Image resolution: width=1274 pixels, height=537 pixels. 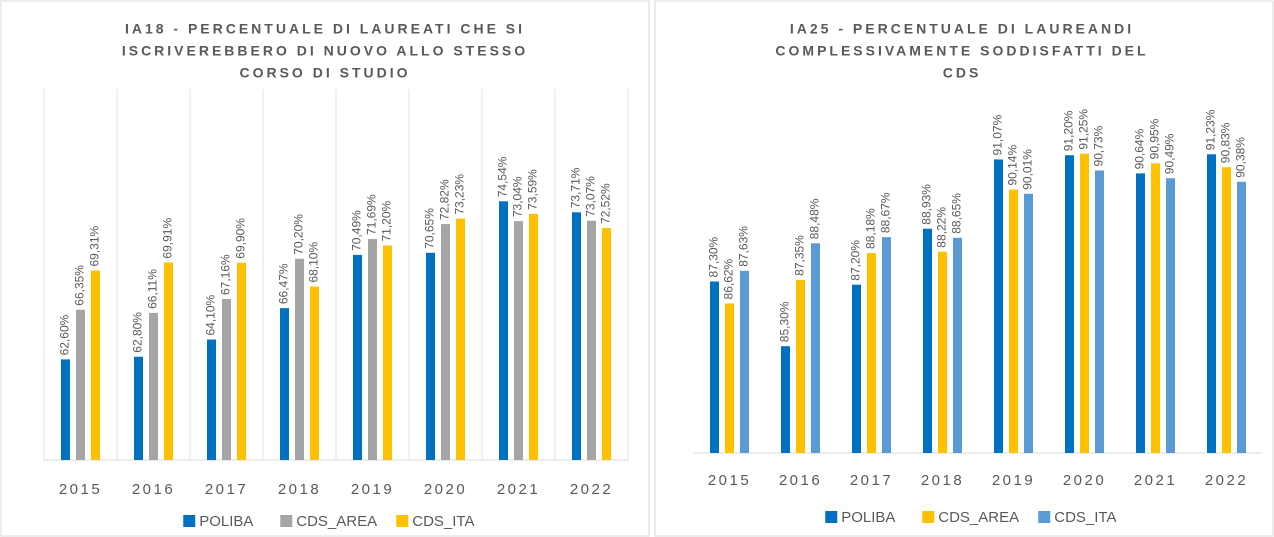 What do you see at coordinates (962, 29) in the screenshot?
I see `chart-title: IA25 - PERCENTUALE DI LAUREANDI` at bounding box center [962, 29].